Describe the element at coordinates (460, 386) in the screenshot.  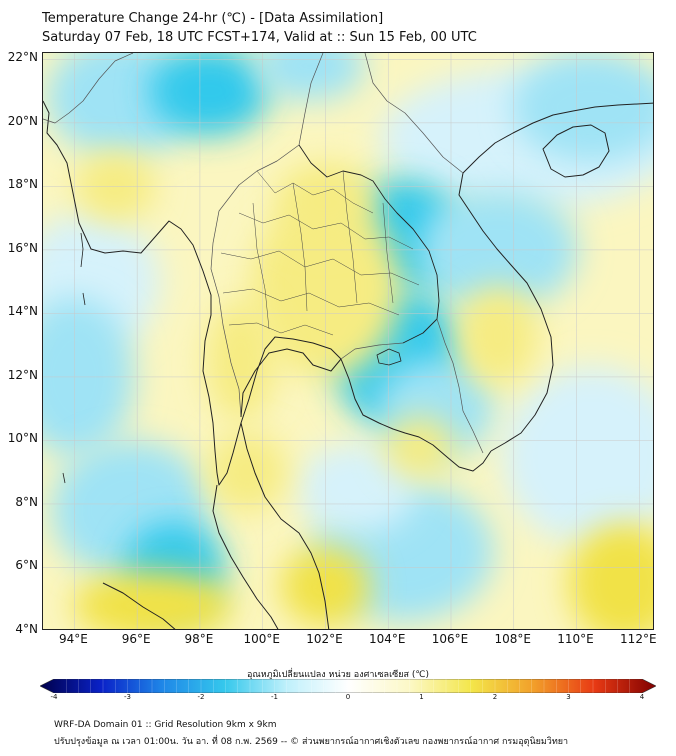
I see `cambodia-vietnam-border` at that location.